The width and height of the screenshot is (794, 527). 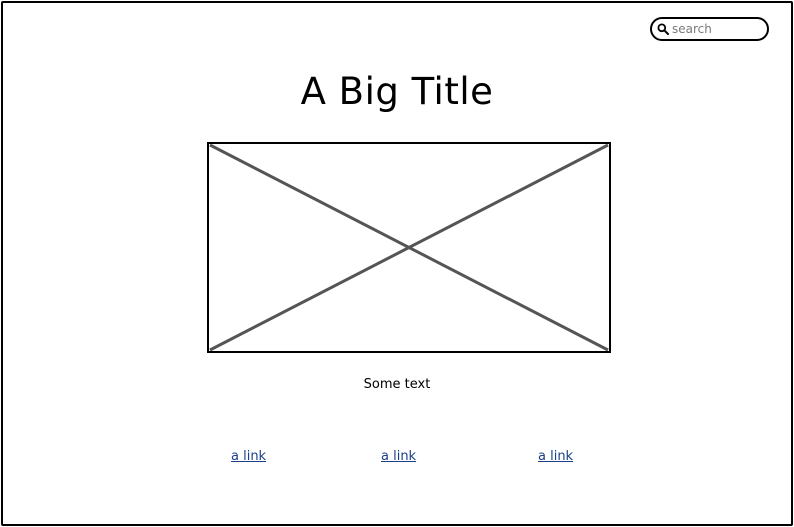 I want to click on link-3: a link, so click(x=556, y=456).